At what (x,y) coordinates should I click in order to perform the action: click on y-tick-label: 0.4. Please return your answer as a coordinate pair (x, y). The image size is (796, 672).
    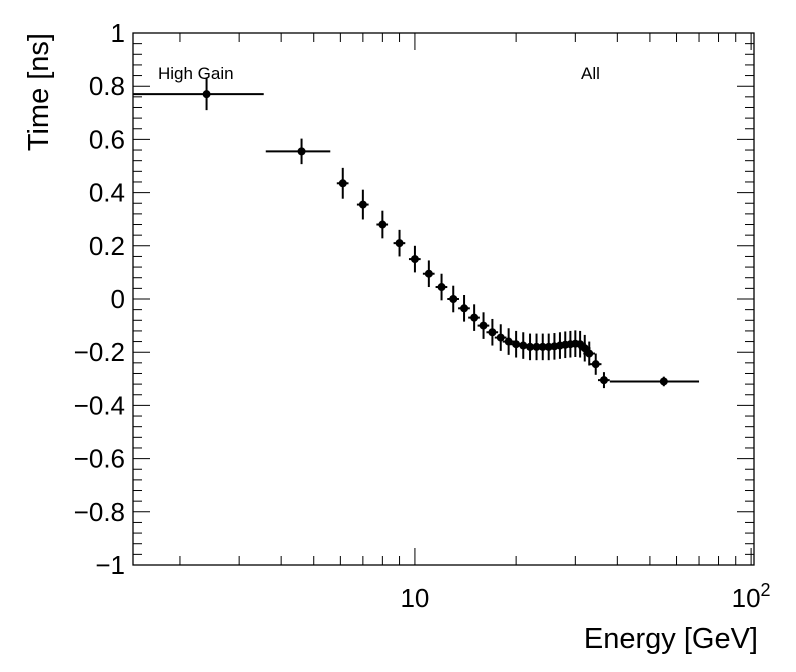
    Looking at the image, I should click on (107, 193).